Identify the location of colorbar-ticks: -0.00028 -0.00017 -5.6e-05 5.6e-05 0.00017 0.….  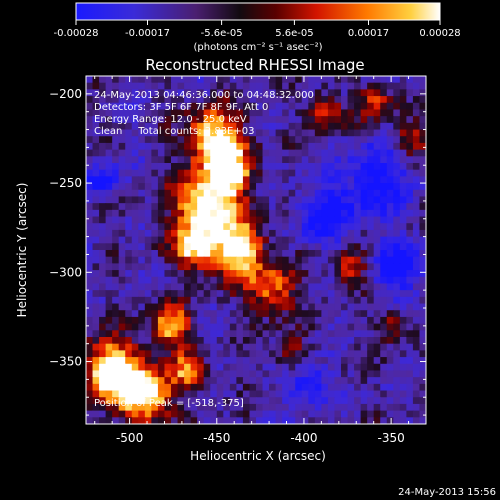
(257, 29).